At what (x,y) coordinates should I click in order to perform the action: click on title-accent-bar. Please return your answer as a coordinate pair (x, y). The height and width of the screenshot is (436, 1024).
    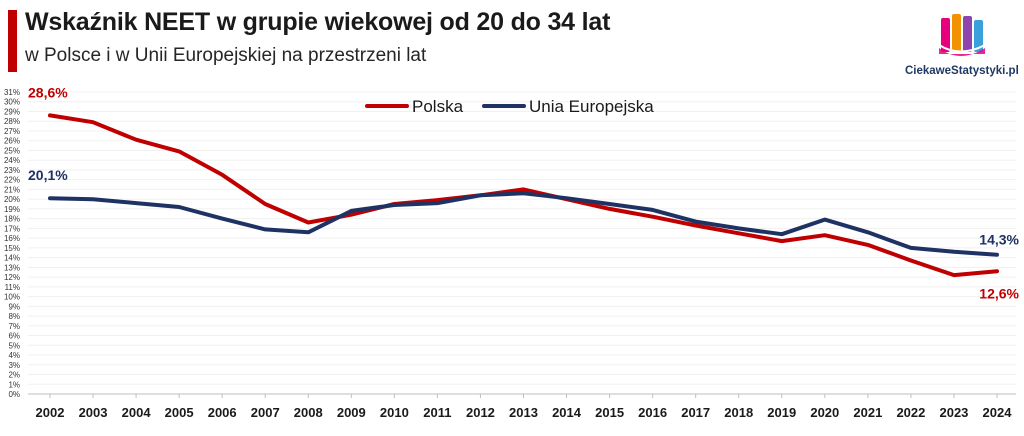
    Looking at the image, I should click on (12, 41).